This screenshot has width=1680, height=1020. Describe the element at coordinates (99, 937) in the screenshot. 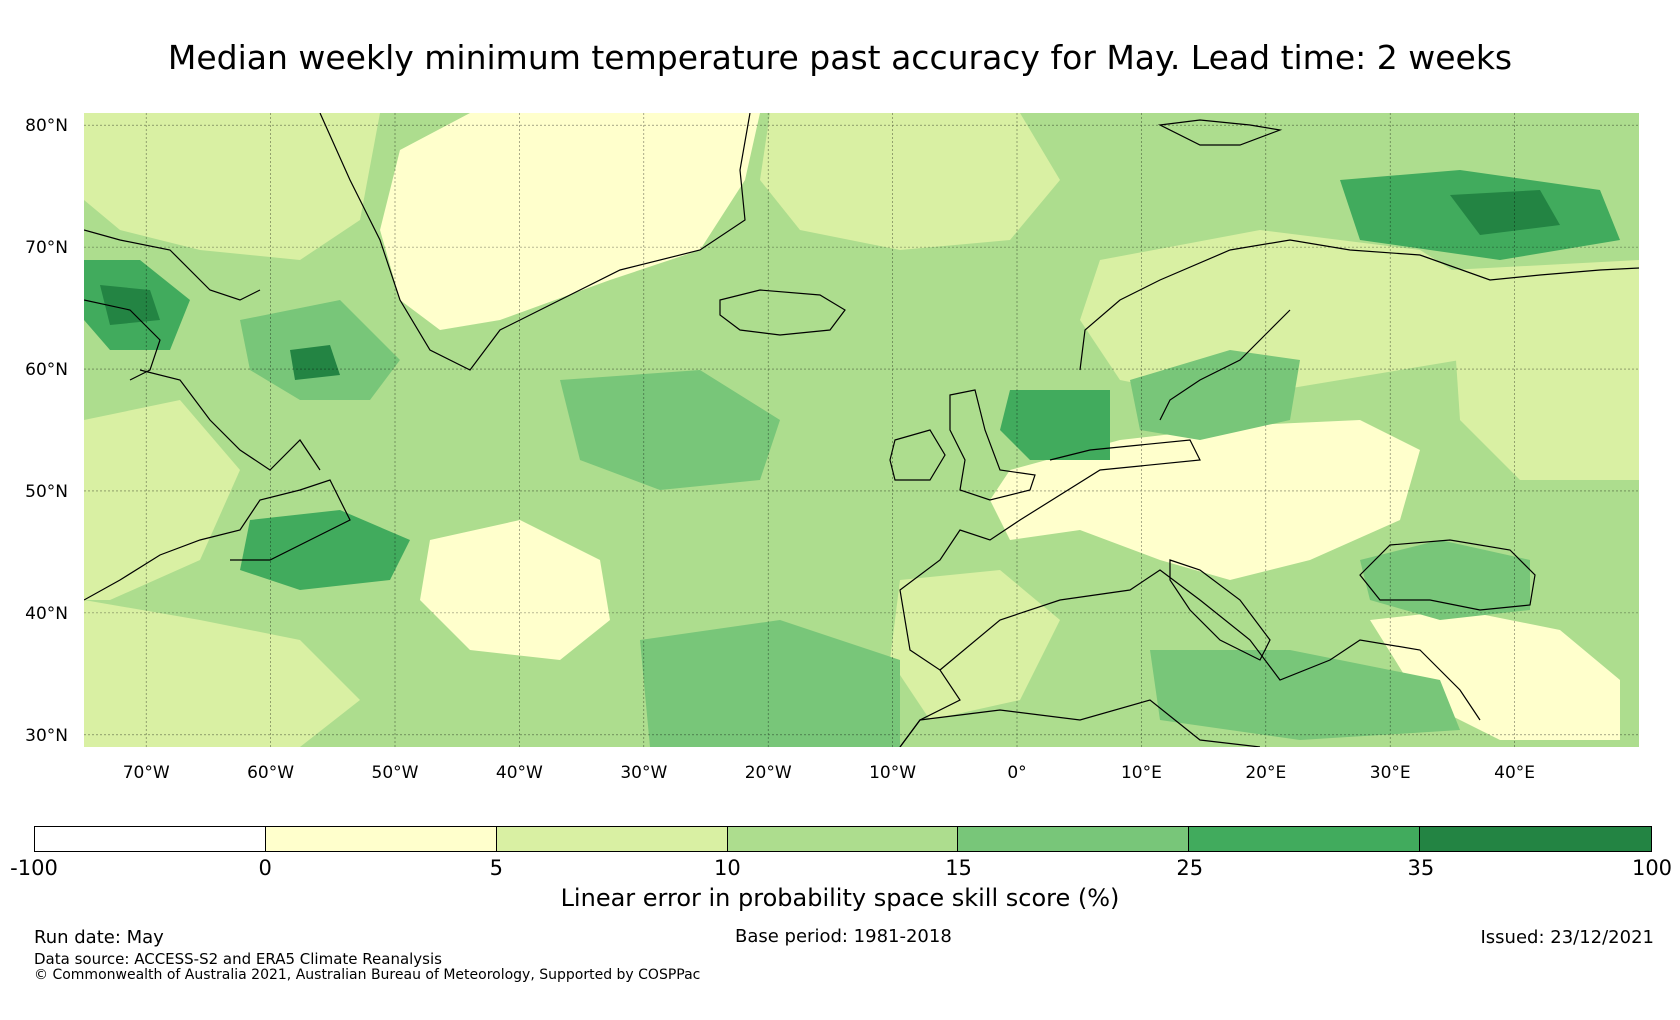

I see `run-date: Run date: May` at that location.